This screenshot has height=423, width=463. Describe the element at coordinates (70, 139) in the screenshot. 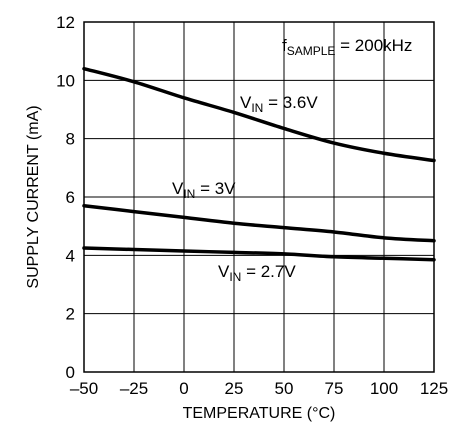

I see `y-tick-label: 8` at that location.